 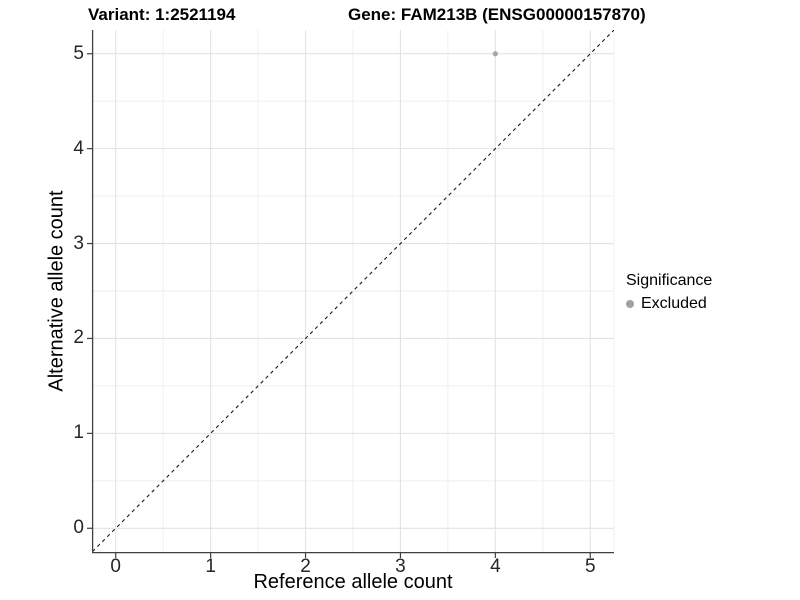 I want to click on x-tick-label: 2, so click(x=305, y=566).